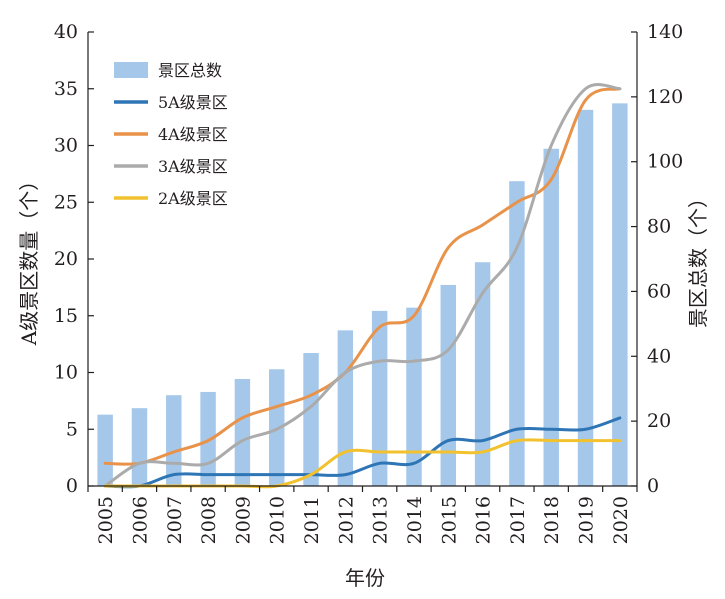 The width and height of the screenshot is (725, 599). Describe the element at coordinates (551, 317) in the screenshot. I see `bar-2018` at that location.